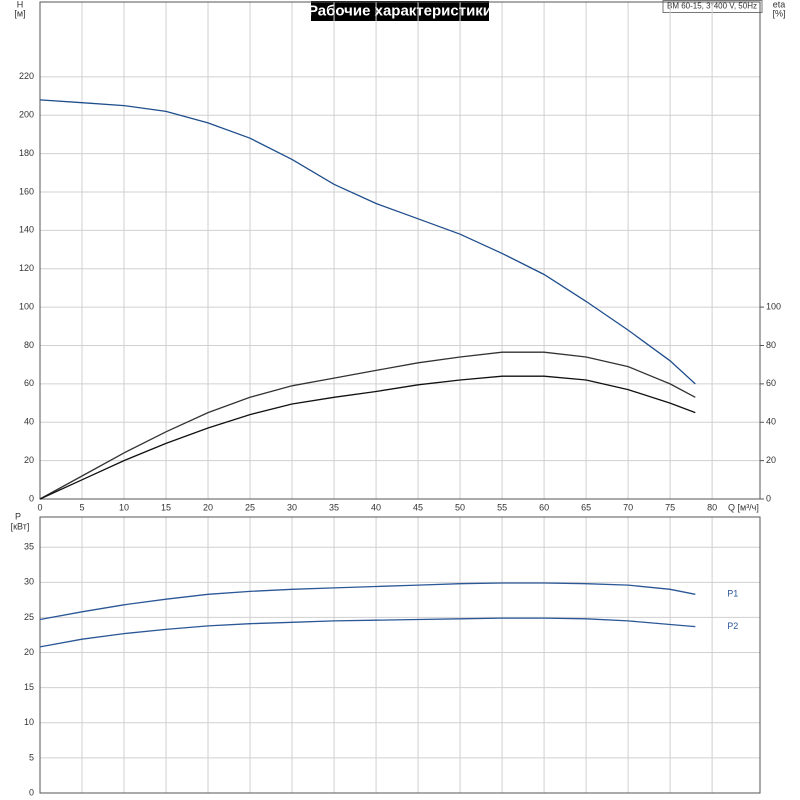 This screenshot has width=800, height=800. I want to click on x-tick-label: 50, so click(460, 507).